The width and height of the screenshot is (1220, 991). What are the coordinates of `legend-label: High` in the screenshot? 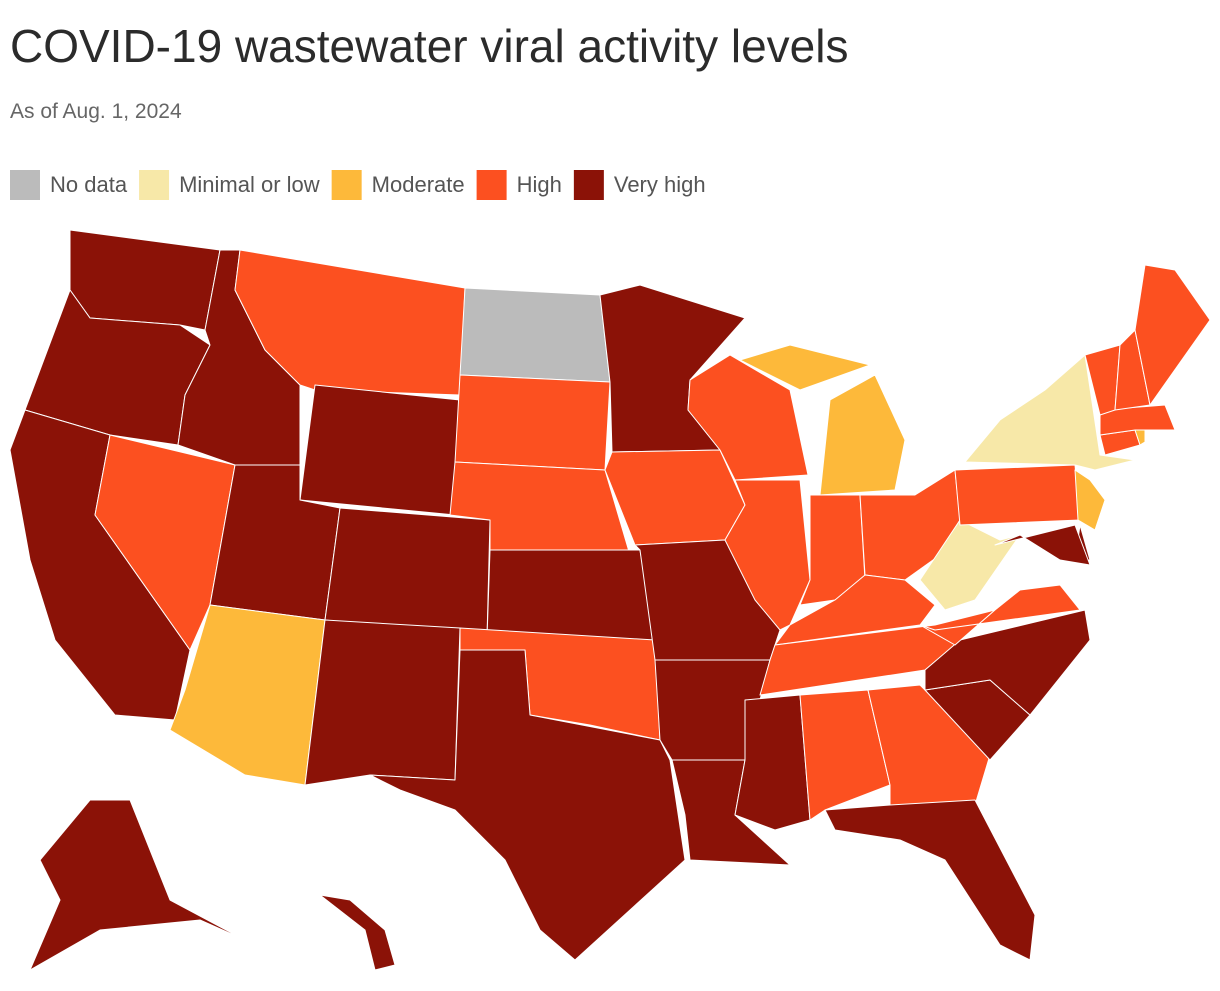 It's located at (539, 184).